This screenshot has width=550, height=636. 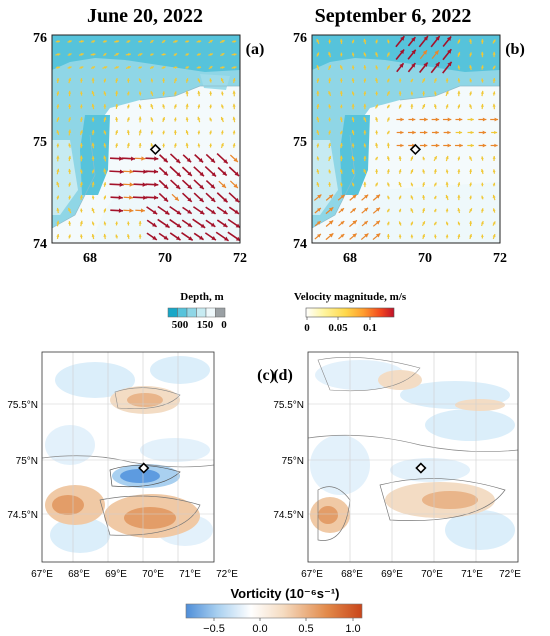 What do you see at coordinates (515, 49) in the screenshot?
I see `panel-b-tag: (b)` at bounding box center [515, 49].